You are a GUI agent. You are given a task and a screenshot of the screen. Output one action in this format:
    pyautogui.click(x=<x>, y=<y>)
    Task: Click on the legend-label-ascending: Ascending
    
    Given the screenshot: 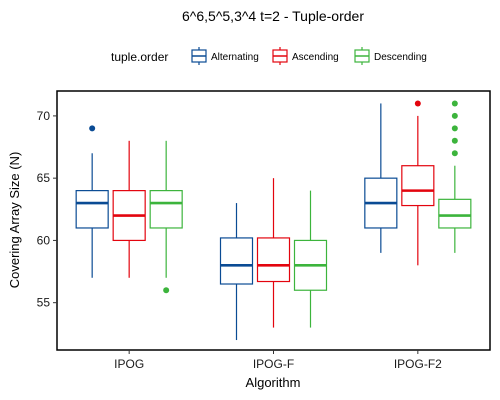 What is the action you would take?
    pyautogui.click(x=315, y=57)
    